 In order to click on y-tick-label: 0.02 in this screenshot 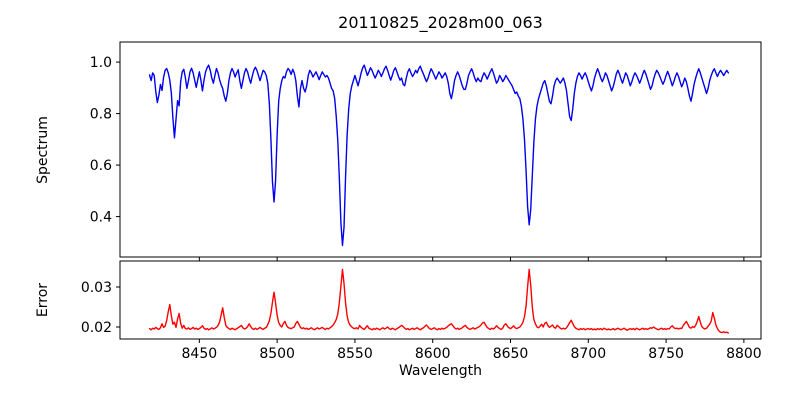, I will do `click(96, 328)`.